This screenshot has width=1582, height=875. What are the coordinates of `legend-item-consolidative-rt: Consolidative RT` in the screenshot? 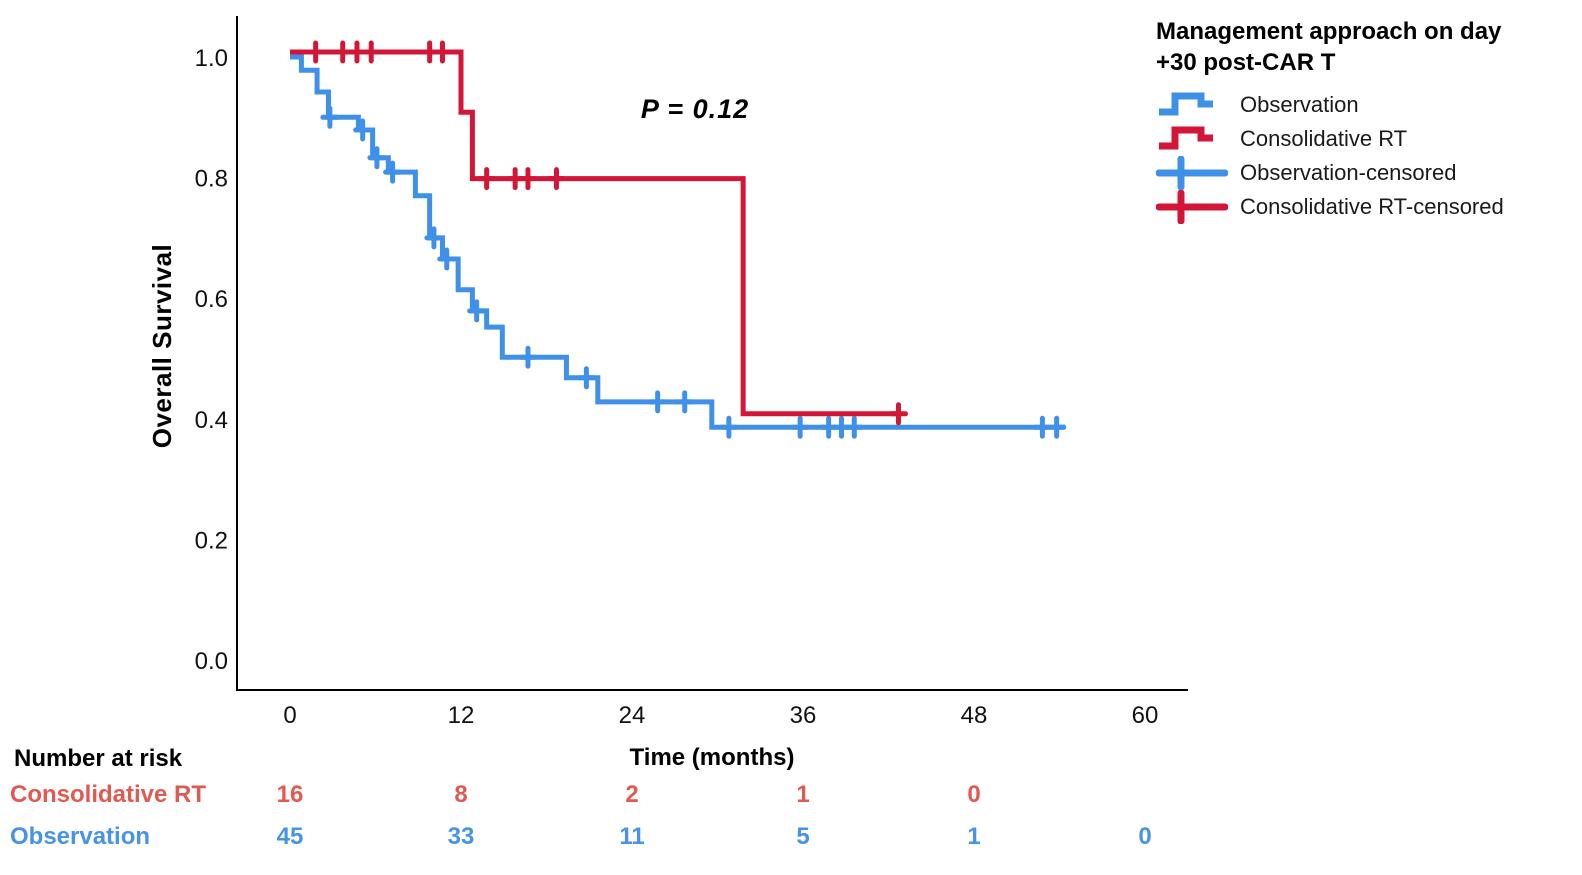 It's located at (1368, 139).